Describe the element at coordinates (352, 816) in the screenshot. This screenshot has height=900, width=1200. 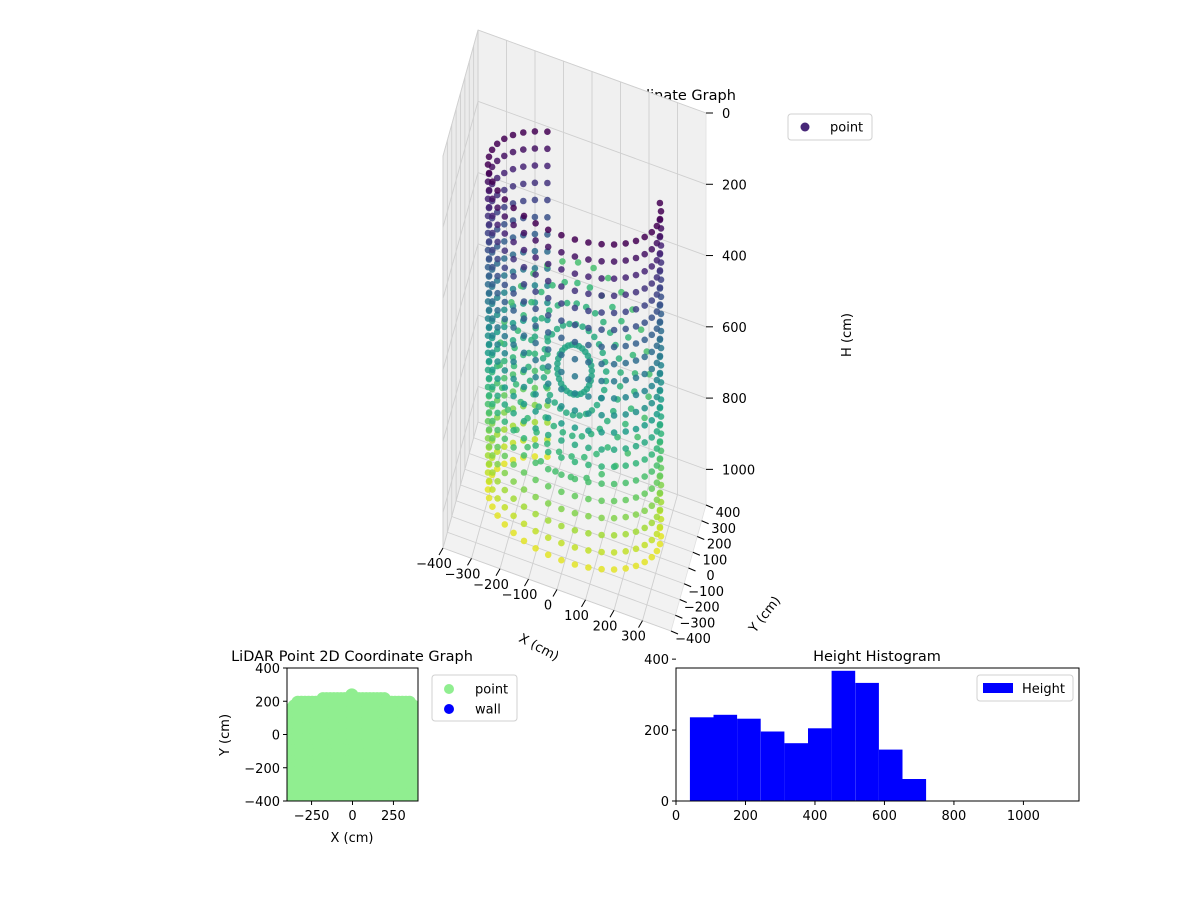
I see `x-tick-label: 0` at that location.